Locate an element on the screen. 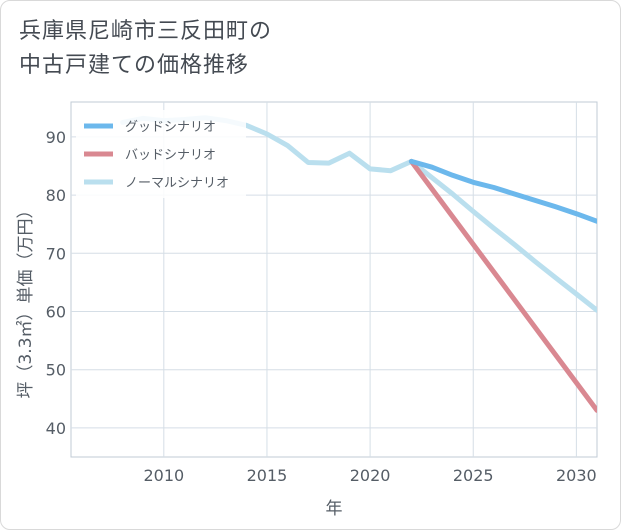 The width and height of the screenshot is (621, 530). x-tick-label: 2020 is located at coordinates (370, 475).